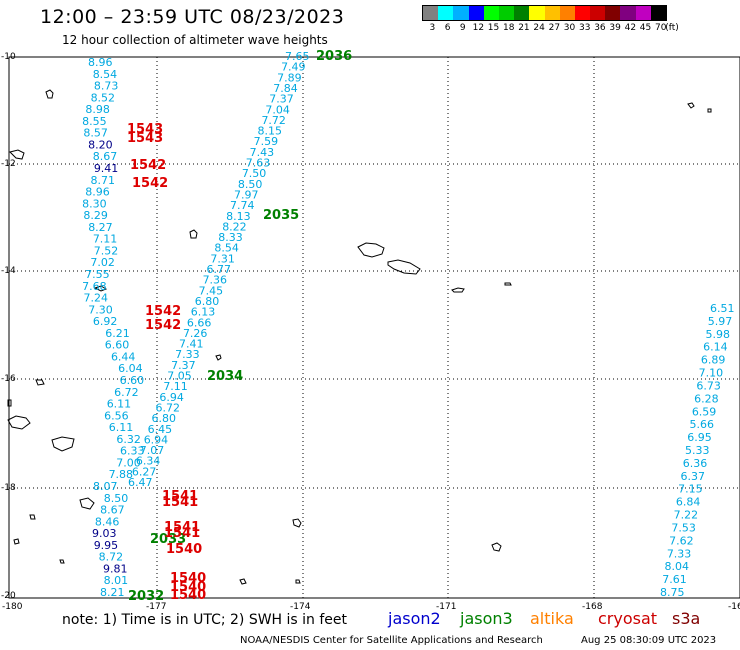 This screenshot has height=650, width=740. Describe the element at coordinates (289, 77) in the screenshot. I see `wave-height-value: 7.89` at that location.